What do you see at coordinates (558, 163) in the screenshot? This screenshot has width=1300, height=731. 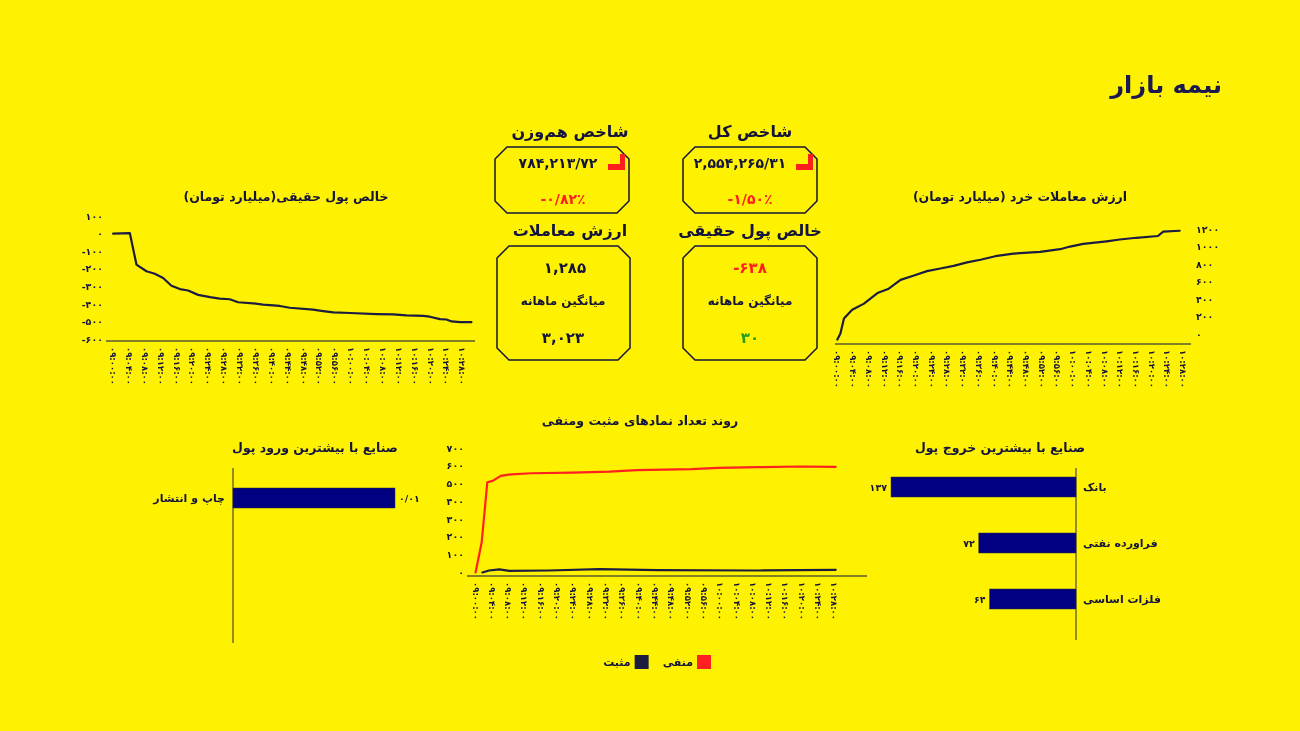 I see `text: ۷۸۴,۲۱۳/۷۲` at bounding box center [558, 163].